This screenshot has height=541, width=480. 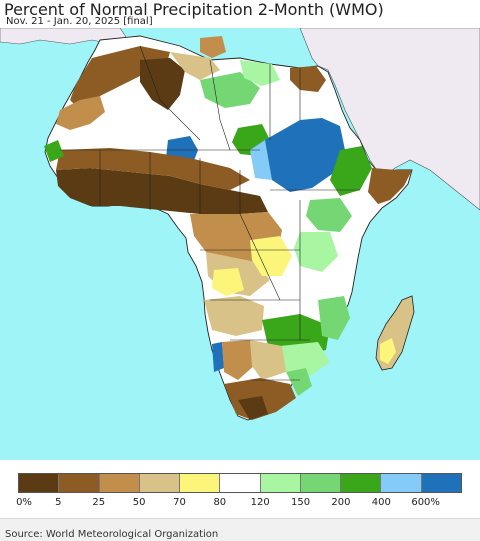 I want to click on zimbabwe-light-green, so click(x=305, y=359).